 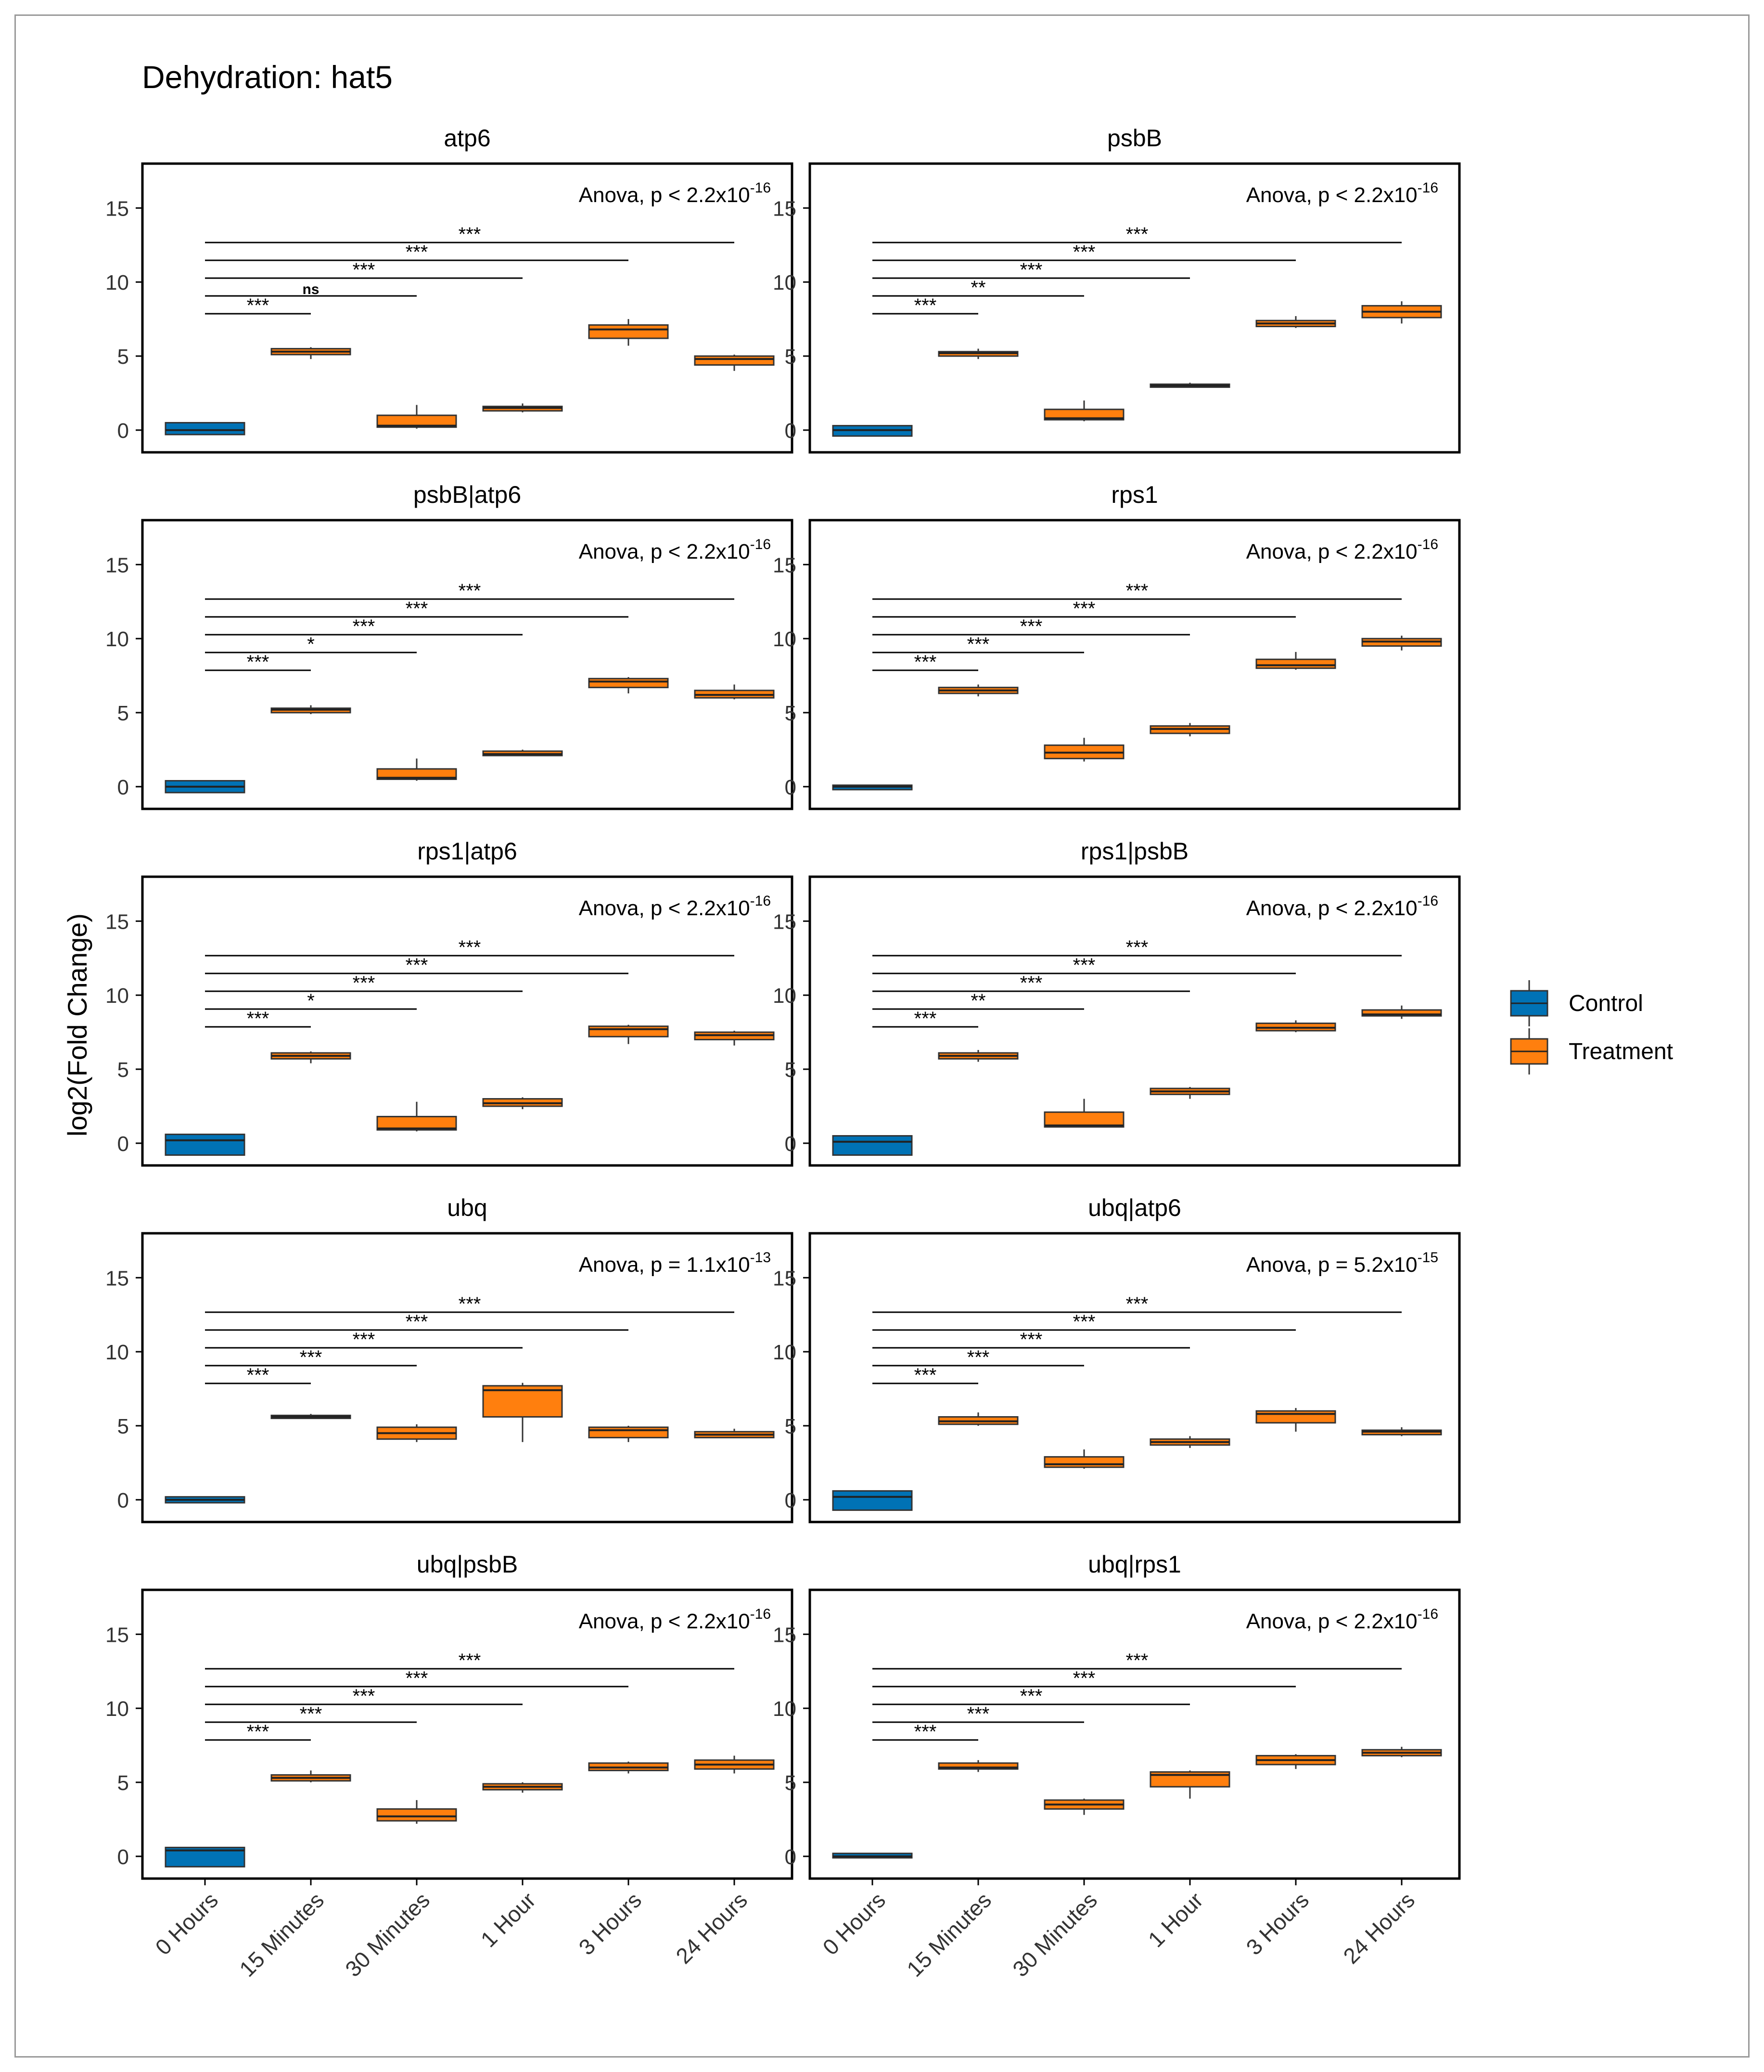 What do you see at coordinates (1175, 1919) in the screenshot?
I see `x-tick-label: 1 Hour` at bounding box center [1175, 1919].